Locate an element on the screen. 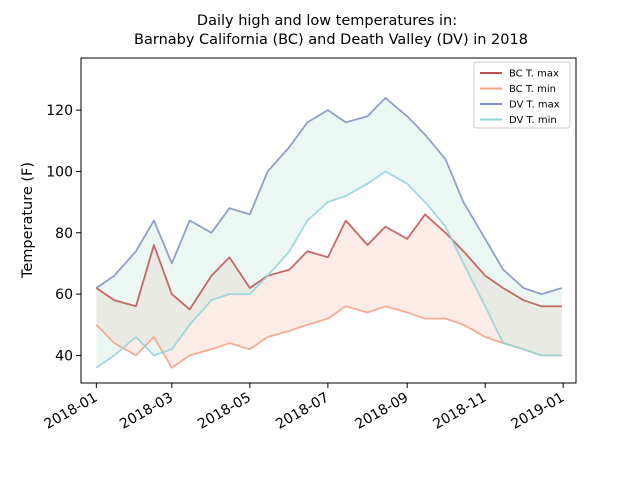 The height and width of the screenshot is (480, 640). x-tick-label-0: 2018-01 is located at coordinates (71, 411).